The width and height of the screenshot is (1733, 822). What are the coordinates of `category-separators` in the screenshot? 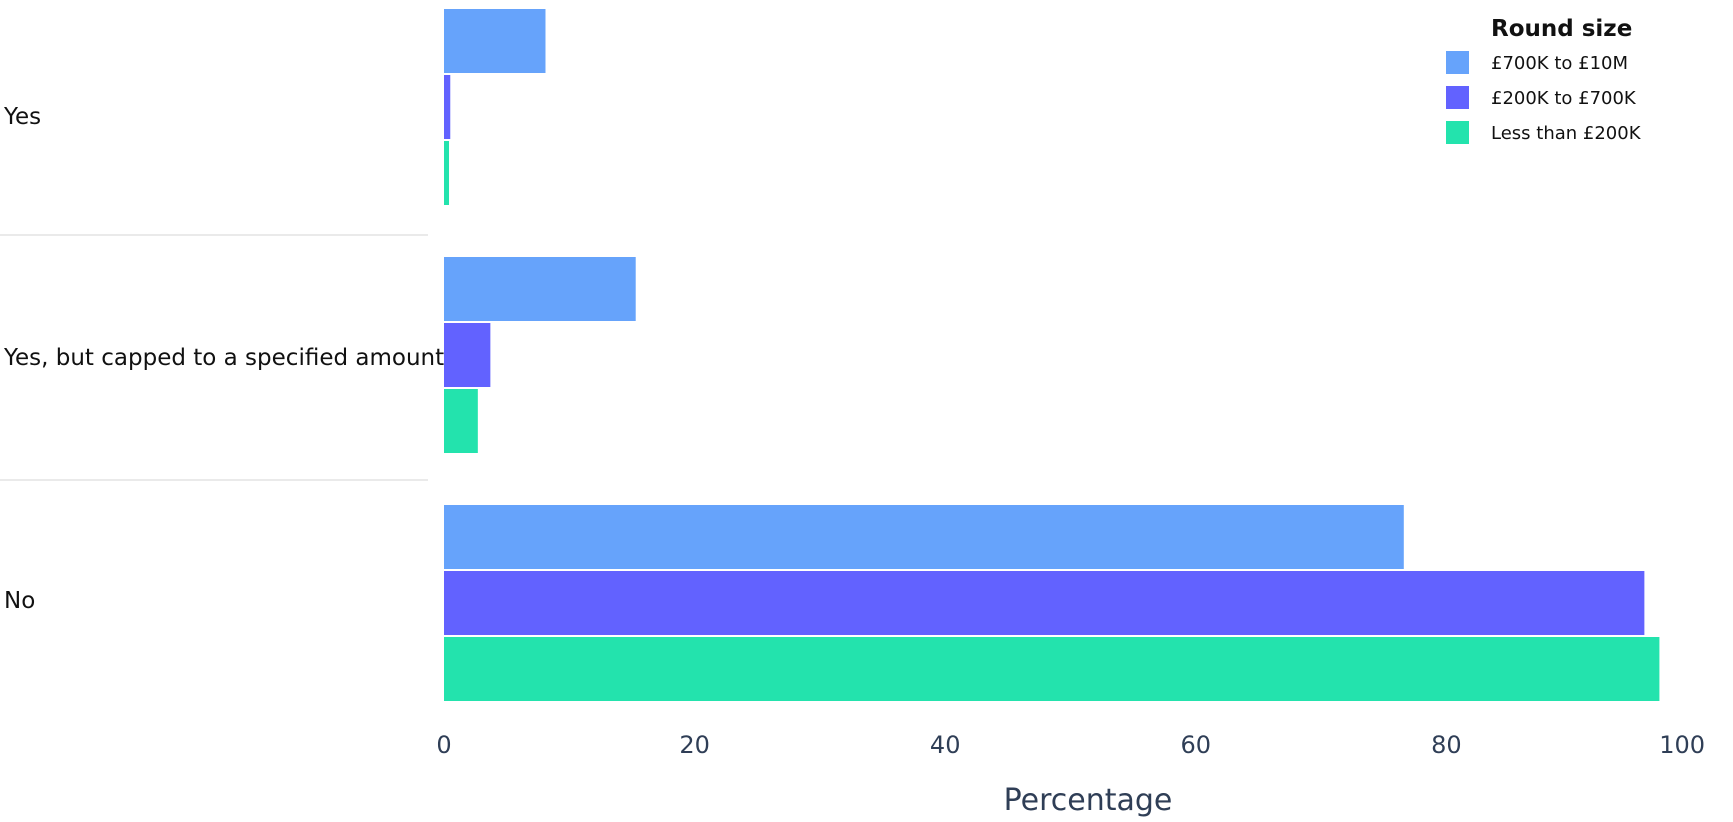 It's located at (214, 357).